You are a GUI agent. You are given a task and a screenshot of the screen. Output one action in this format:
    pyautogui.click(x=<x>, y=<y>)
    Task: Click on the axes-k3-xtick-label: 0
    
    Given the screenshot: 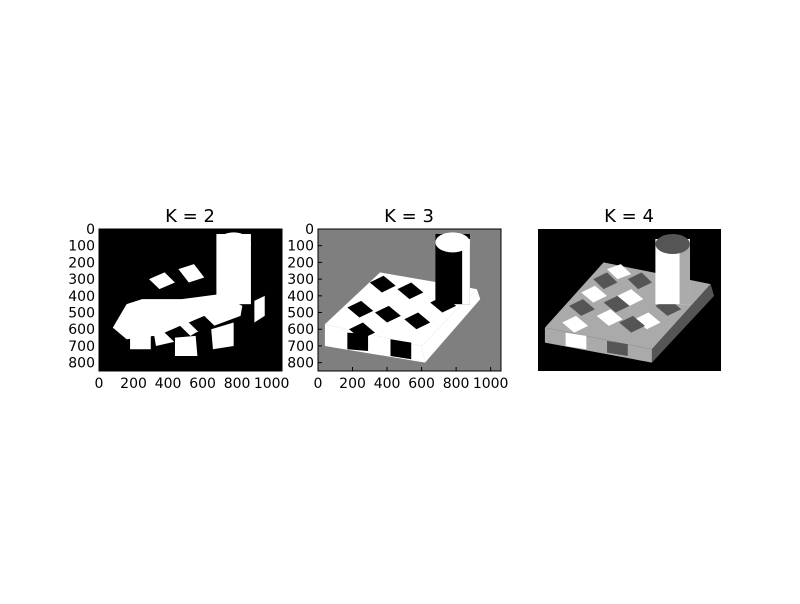 What is the action you would take?
    pyautogui.click(x=318, y=384)
    